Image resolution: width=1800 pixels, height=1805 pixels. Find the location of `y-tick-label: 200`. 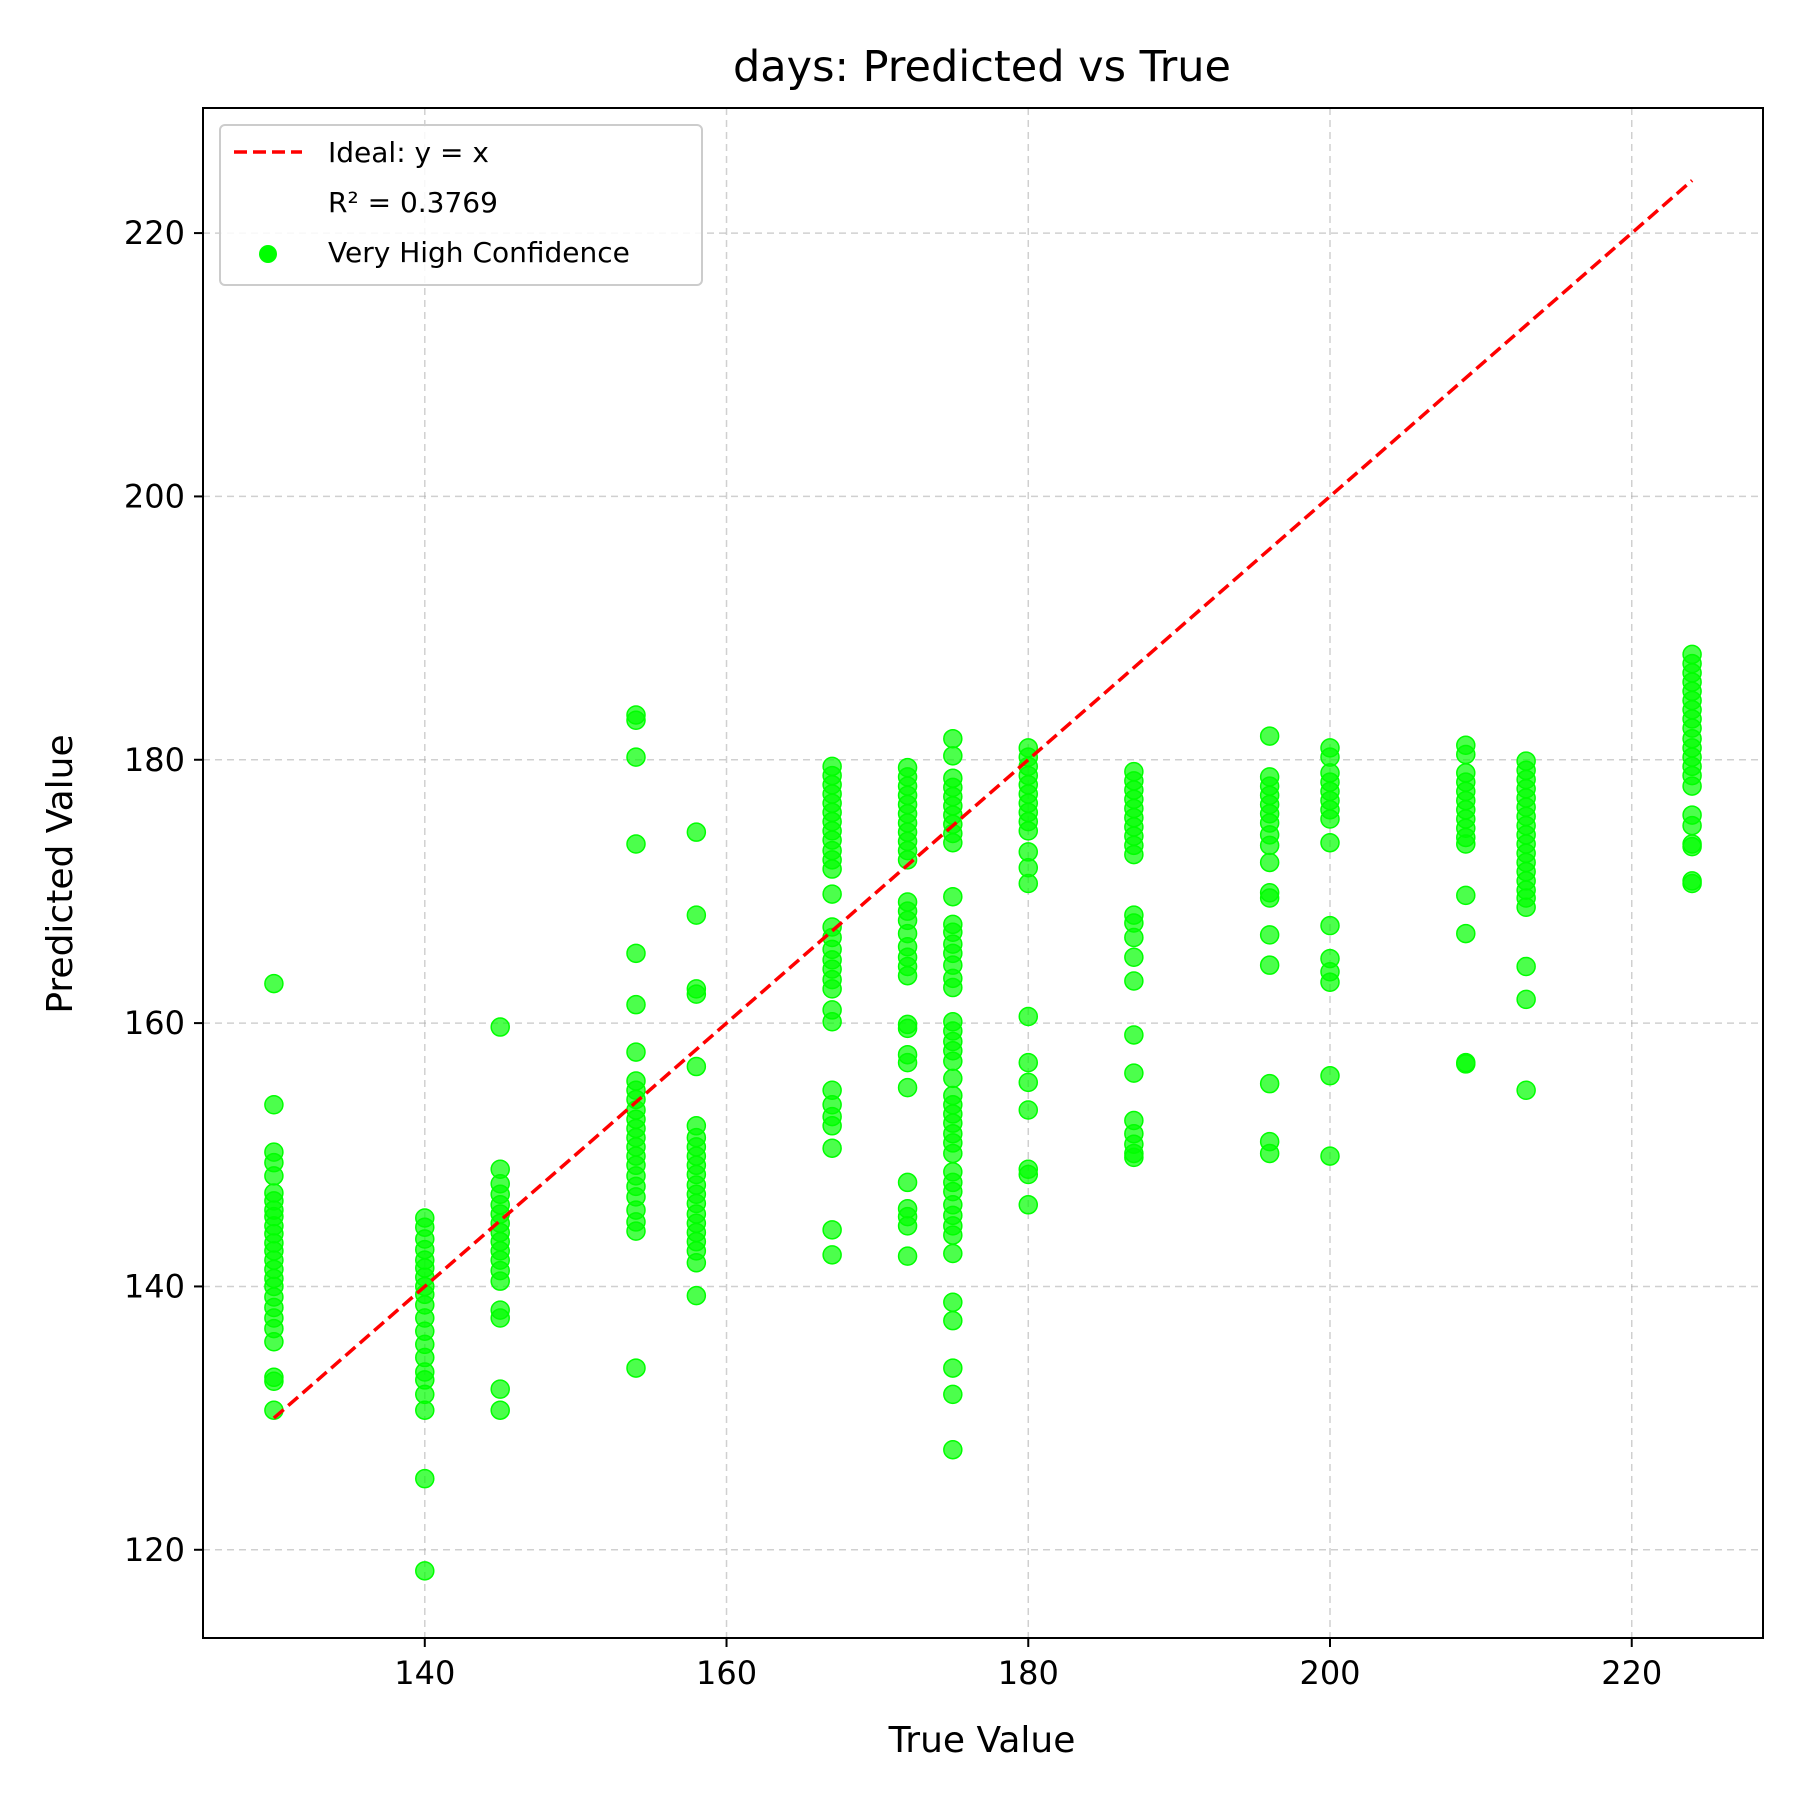

y-tick-label: 200 is located at coordinates (154, 496).